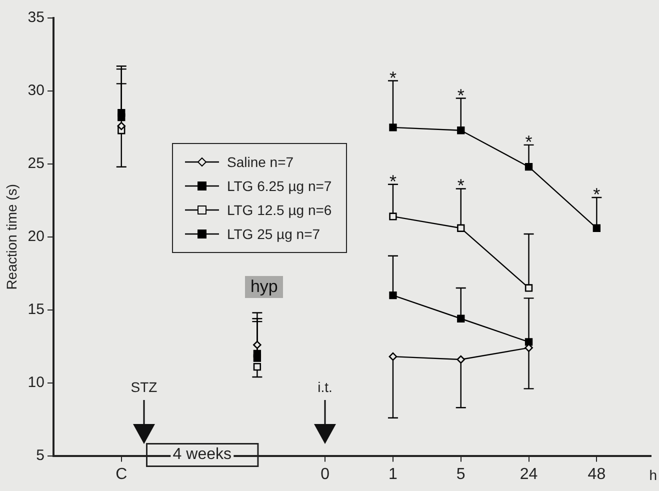 The height and width of the screenshot is (491, 659). Describe the element at coordinates (36, 309) in the screenshot. I see `y-tick-label: 15` at that location.